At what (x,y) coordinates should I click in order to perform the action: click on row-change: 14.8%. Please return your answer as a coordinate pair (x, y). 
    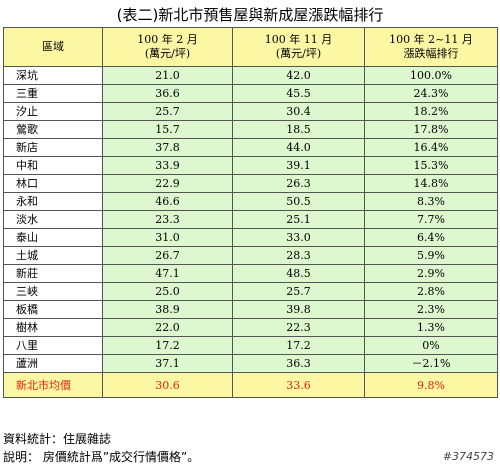
    Looking at the image, I should click on (431, 183).